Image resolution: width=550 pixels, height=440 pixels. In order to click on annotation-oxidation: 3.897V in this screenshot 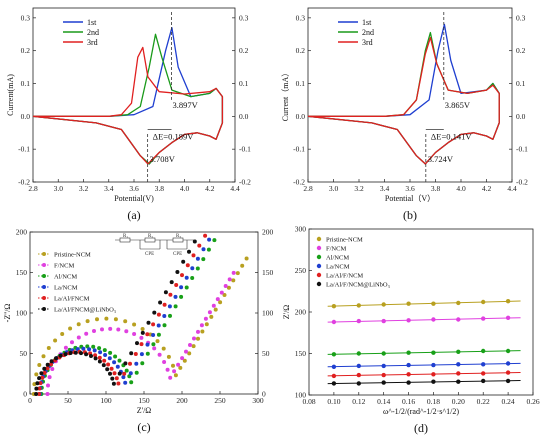, I will do `click(185, 105)`.